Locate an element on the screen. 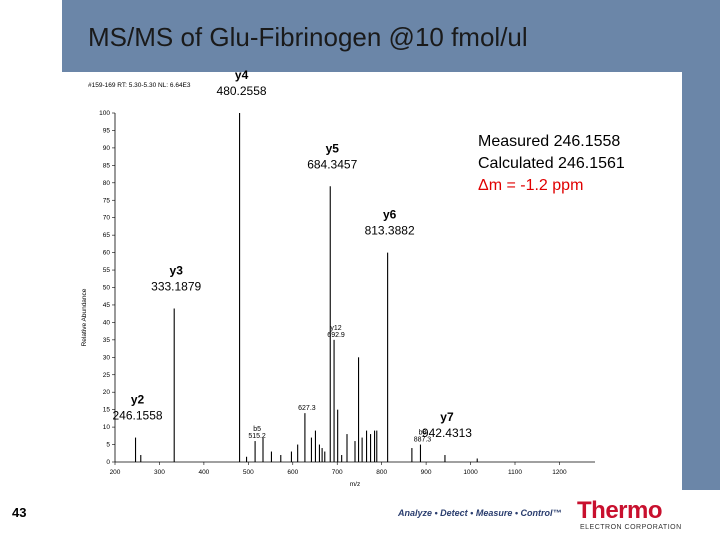 Image resolution: width=720 pixels, height=540 pixels. right-accent-bar is located at coordinates (701, 281).